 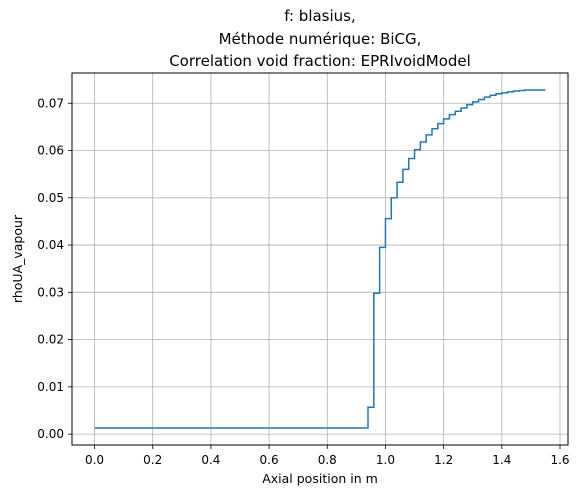 What do you see at coordinates (152, 460) in the screenshot?
I see `x-tick-label: 0.2` at bounding box center [152, 460].